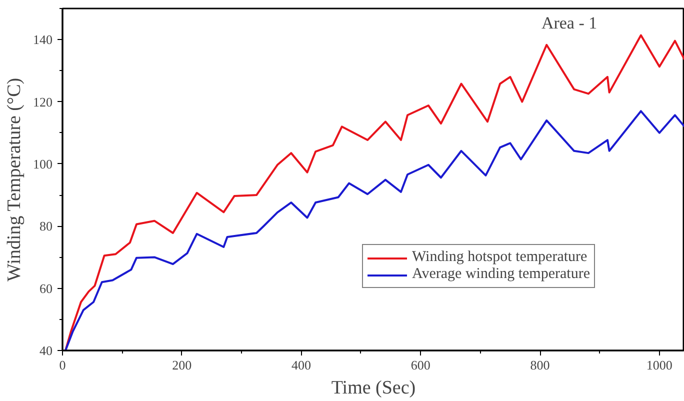 The height and width of the screenshot is (401, 684). Describe the element at coordinates (42, 102) in the screenshot. I see `y-tick-label: 120` at that location.